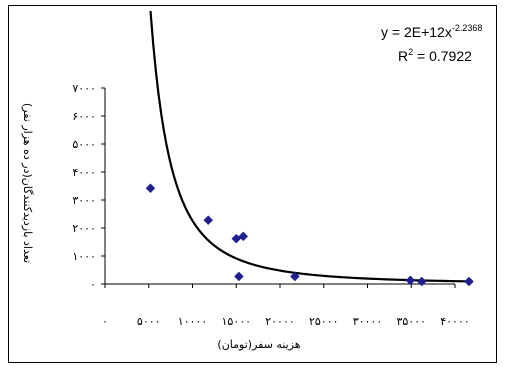 The height and width of the screenshot is (369, 505). What do you see at coordinates (105, 321) in the screenshot?
I see `x-tick-label: ۰` at bounding box center [105, 321].